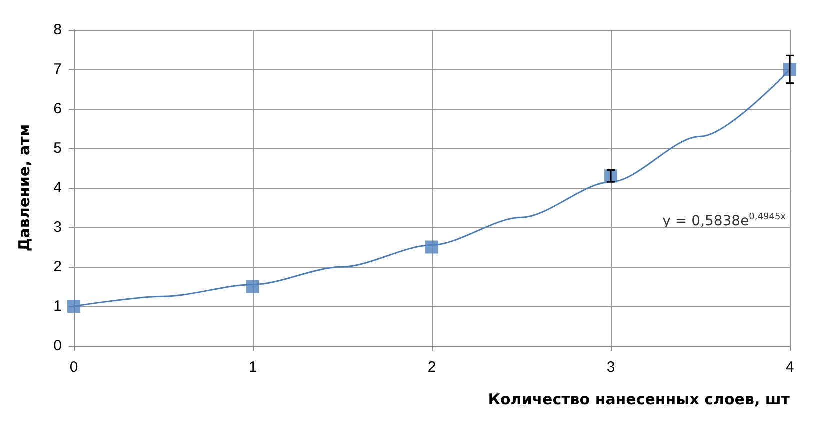 The width and height of the screenshot is (817, 428). Describe the element at coordinates (25, 188) in the screenshot. I see `y-axis-title: Давление, атм` at that location.